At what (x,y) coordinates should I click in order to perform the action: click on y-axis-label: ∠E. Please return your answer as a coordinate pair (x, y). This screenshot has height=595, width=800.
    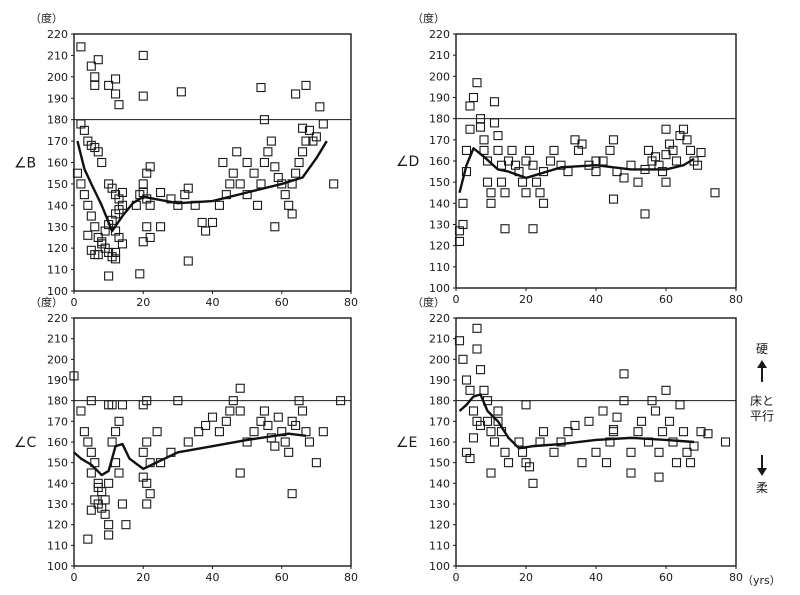
    Looking at the image, I should click on (406, 443).